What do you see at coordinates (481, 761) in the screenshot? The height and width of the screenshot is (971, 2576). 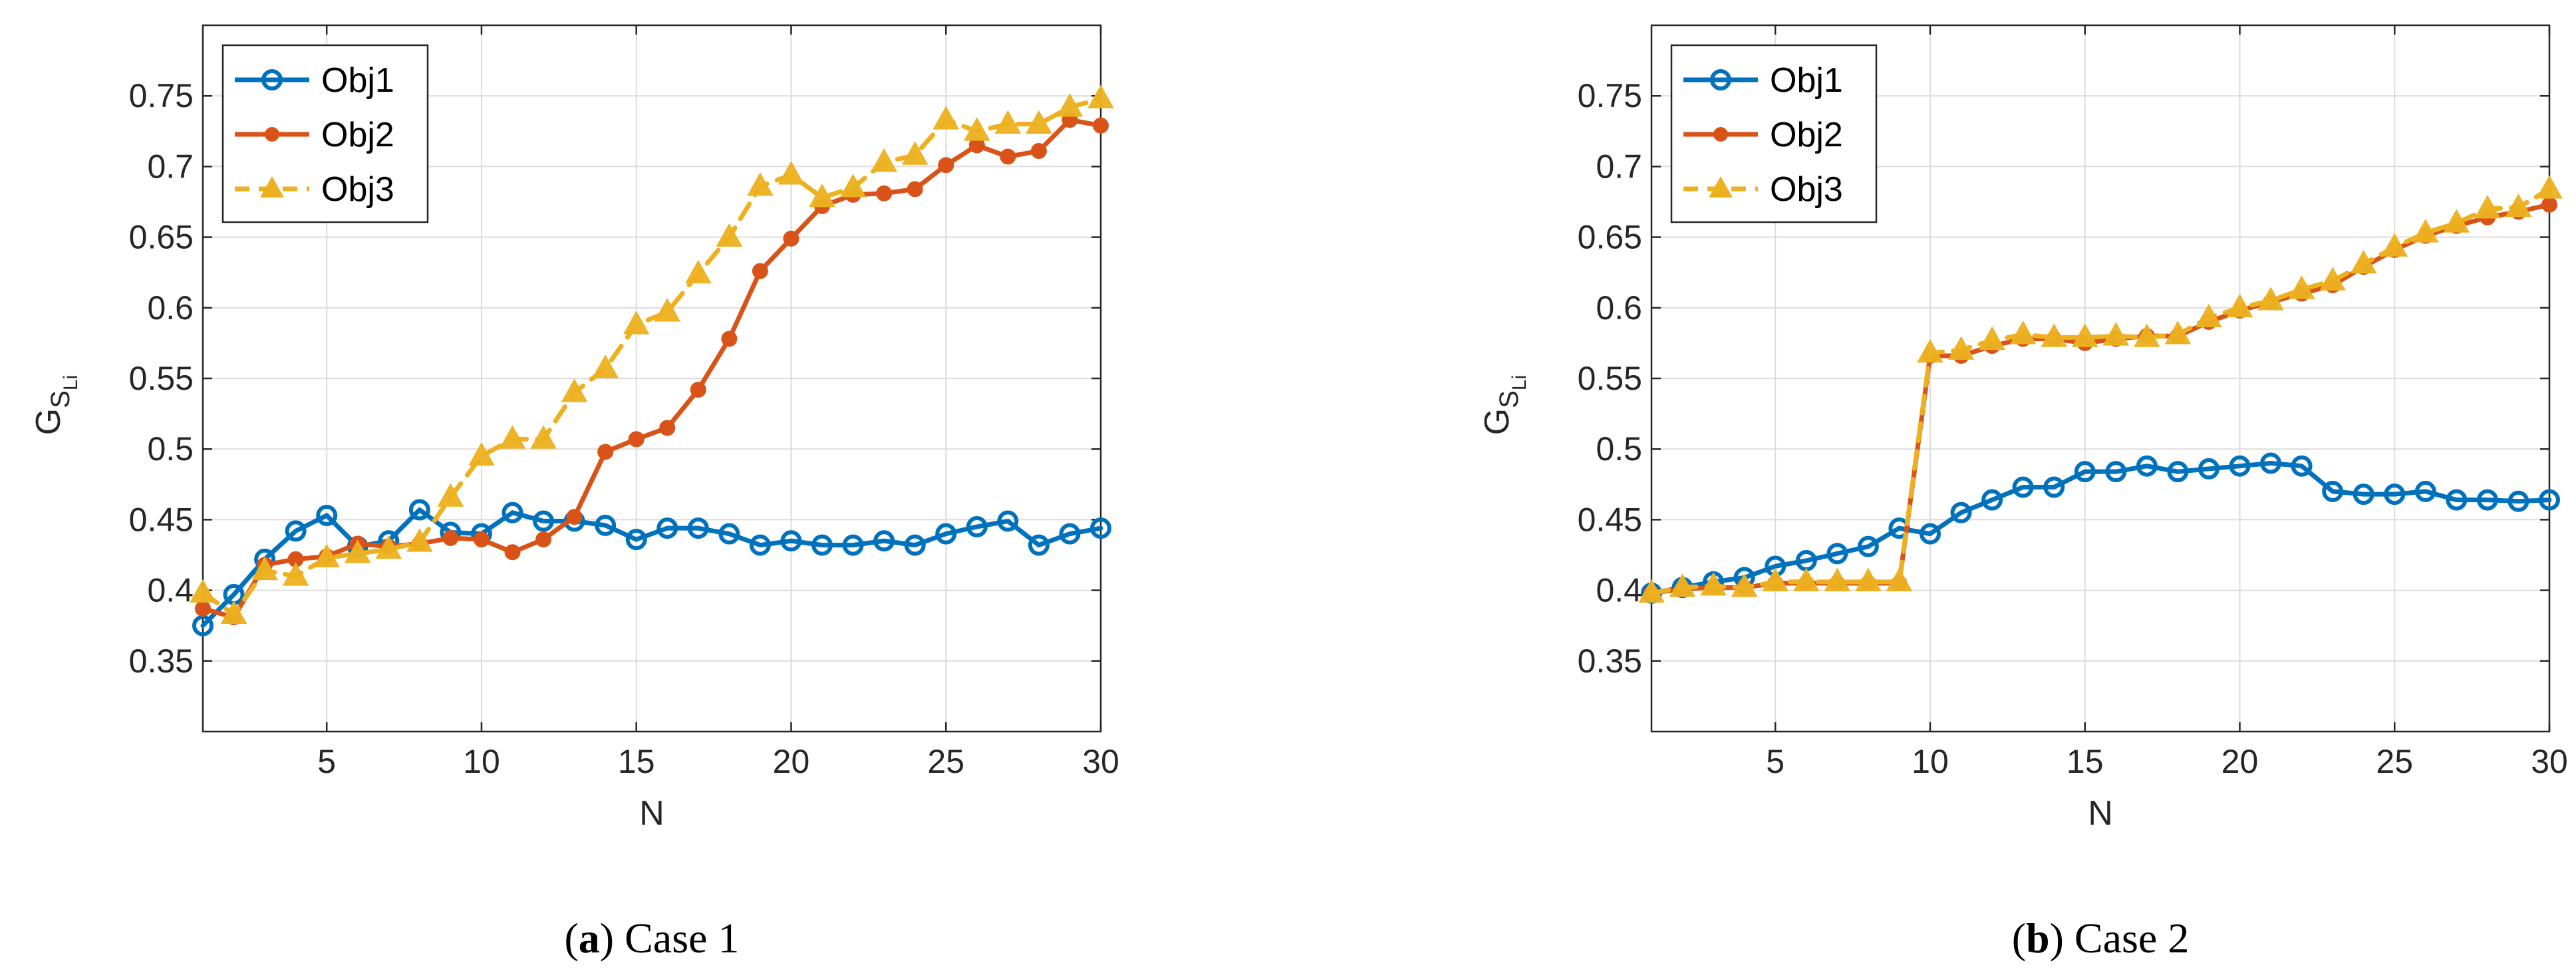 I see `x-tick-label: 10` at bounding box center [481, 761].